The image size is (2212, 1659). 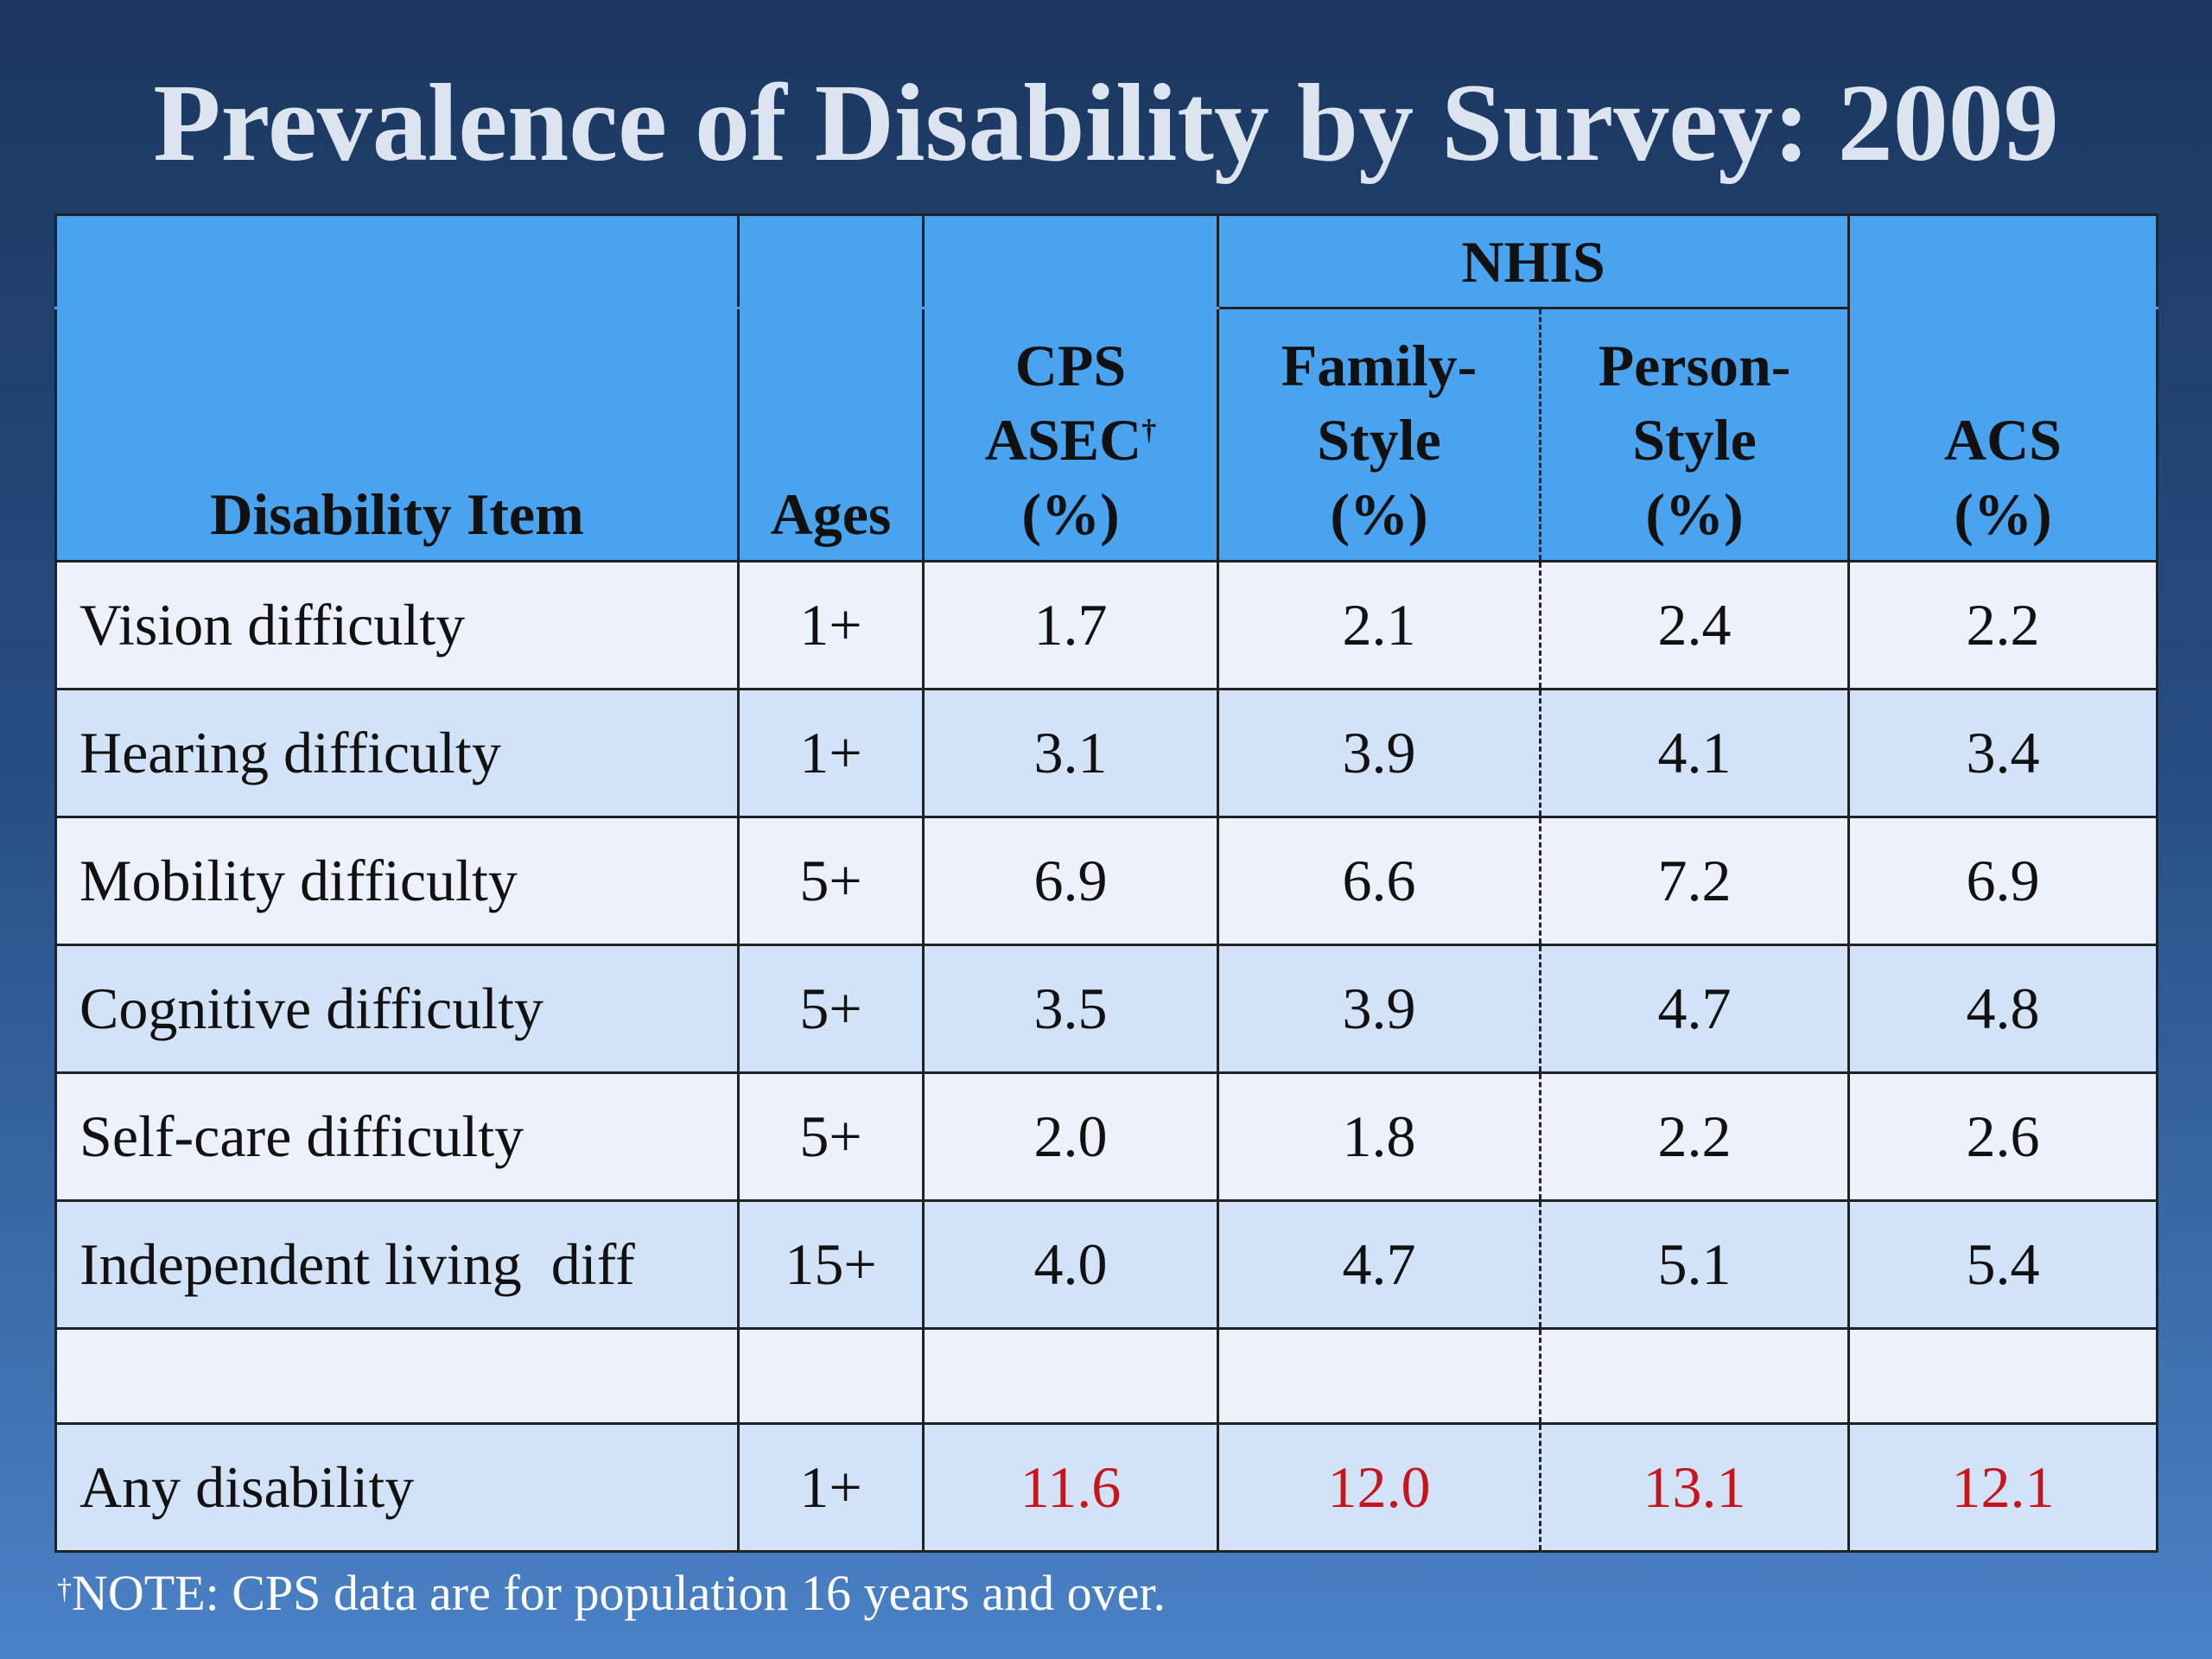 What do you see at coordinates (1106, 625) in the screenshot?
I see `table-row: Vision difficulty 1+ 1.7 2.1 2.4 2.2` at bounding box center [1106, 625].